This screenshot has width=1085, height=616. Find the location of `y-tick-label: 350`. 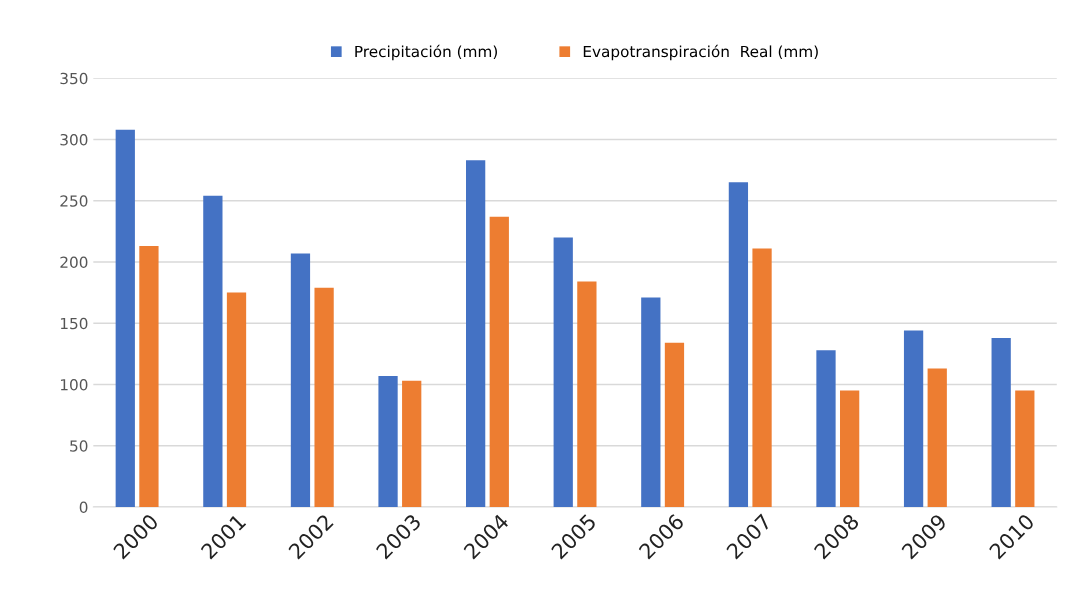

y-tick-label: 350 is located at coordinates (74, 78).